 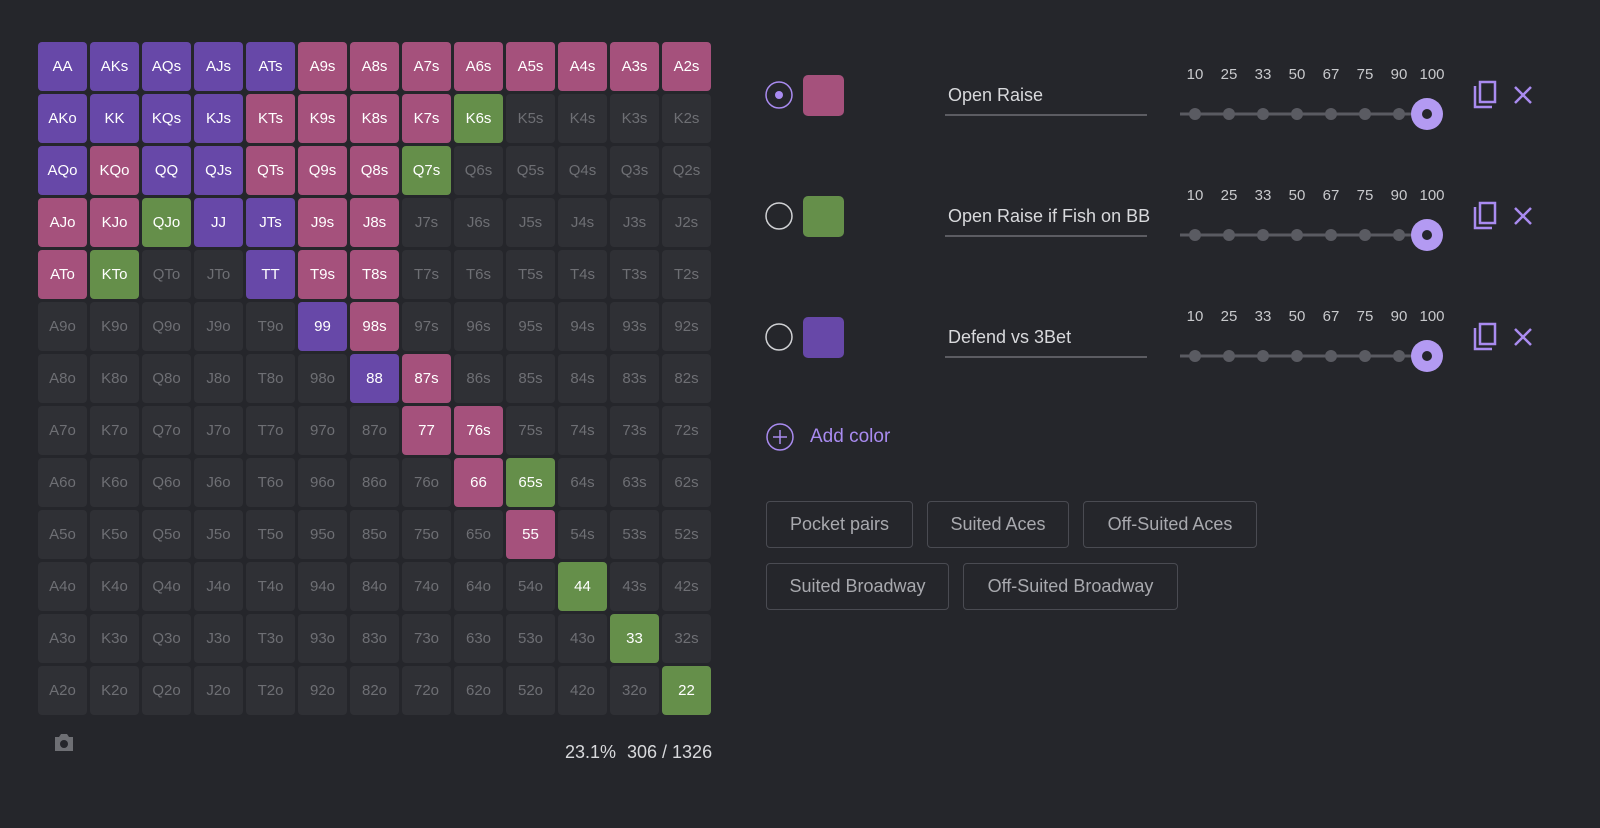 I want to click on hand-cell: J5o, so click(x=218, y=534).